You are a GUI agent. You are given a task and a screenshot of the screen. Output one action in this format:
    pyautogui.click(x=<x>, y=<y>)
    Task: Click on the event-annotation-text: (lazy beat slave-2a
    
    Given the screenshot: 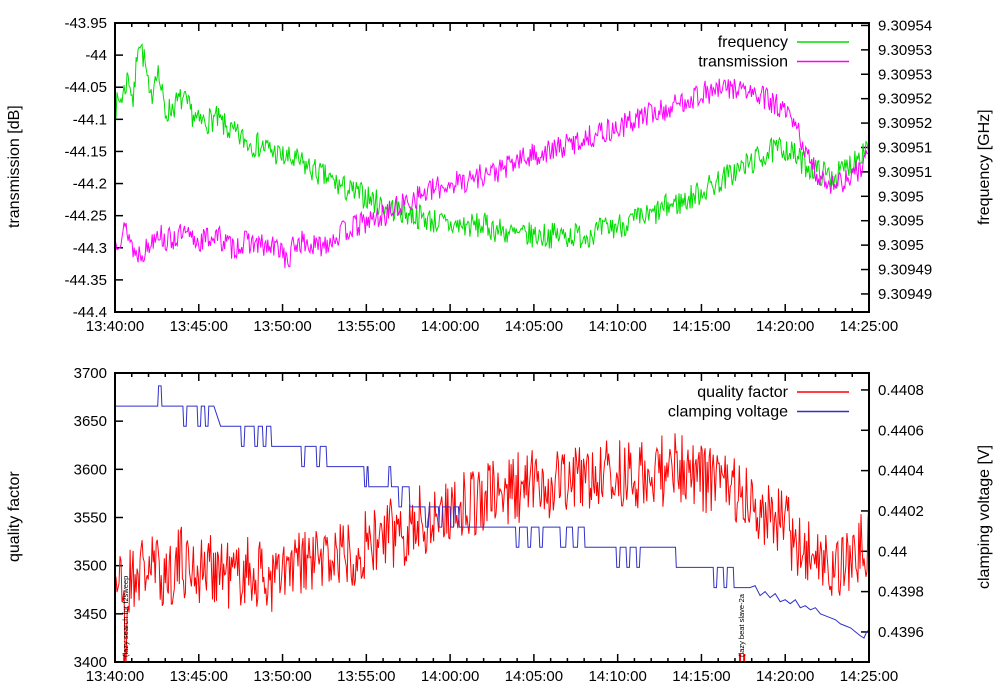 What is the action you would take?
    pyautogui.click(x=741, y=625)
    